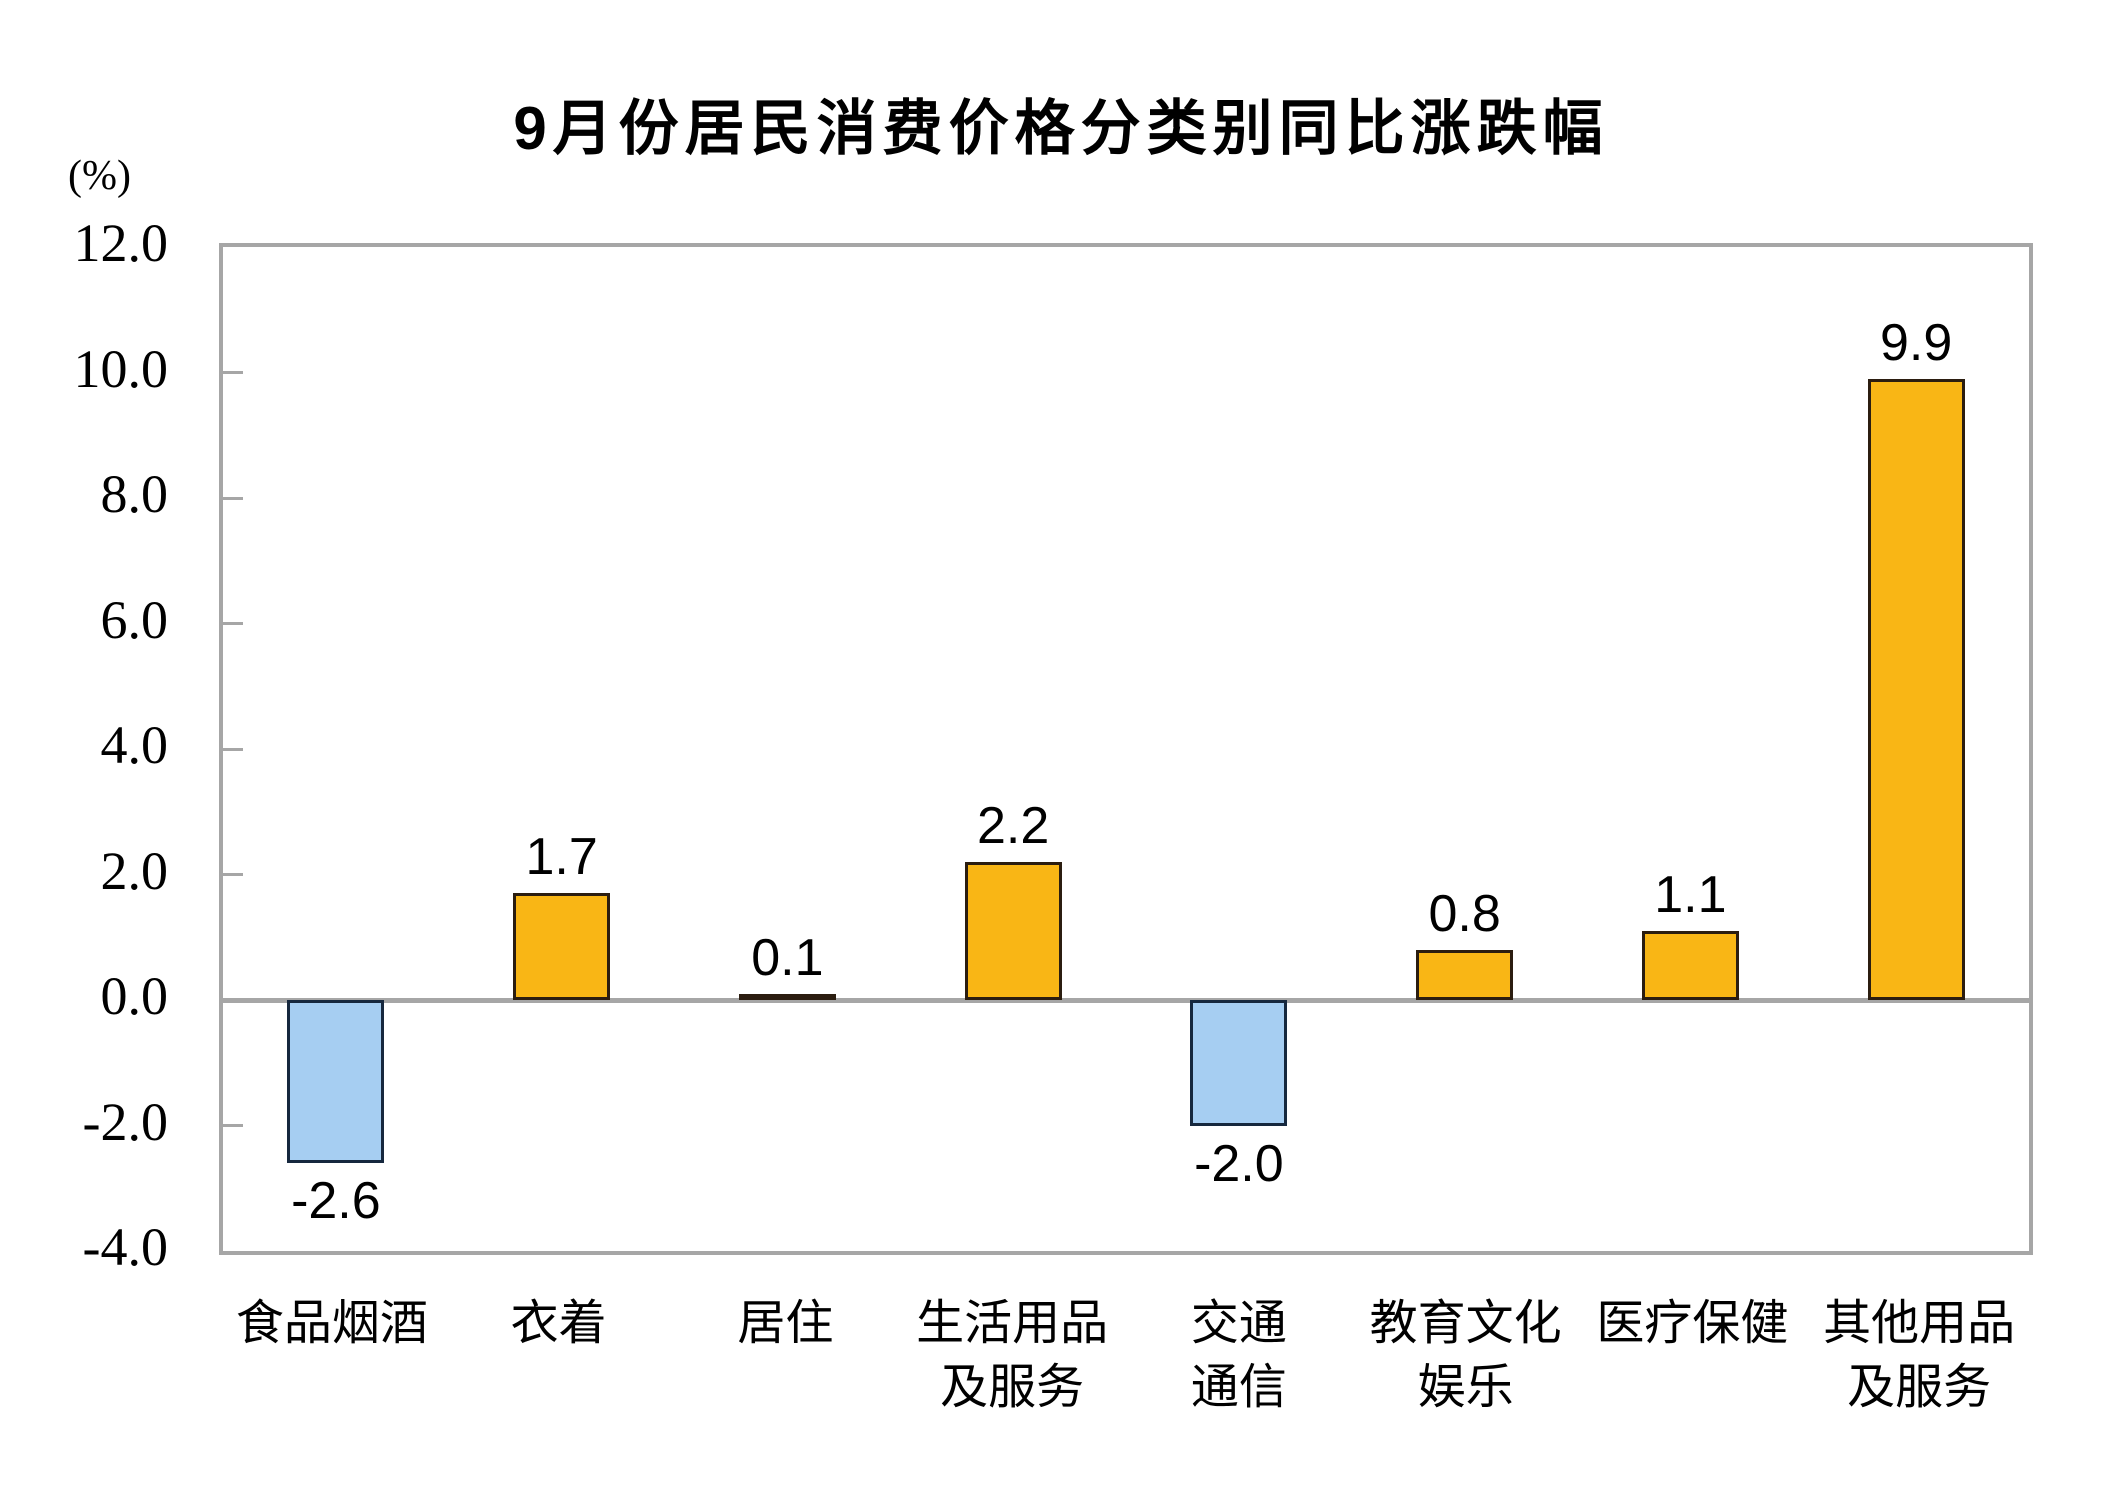 The image size is (2122, 1507). Describe the element at coordinates (558, 1323) in the screenshot. I see `category-label: 衣着` at that location.